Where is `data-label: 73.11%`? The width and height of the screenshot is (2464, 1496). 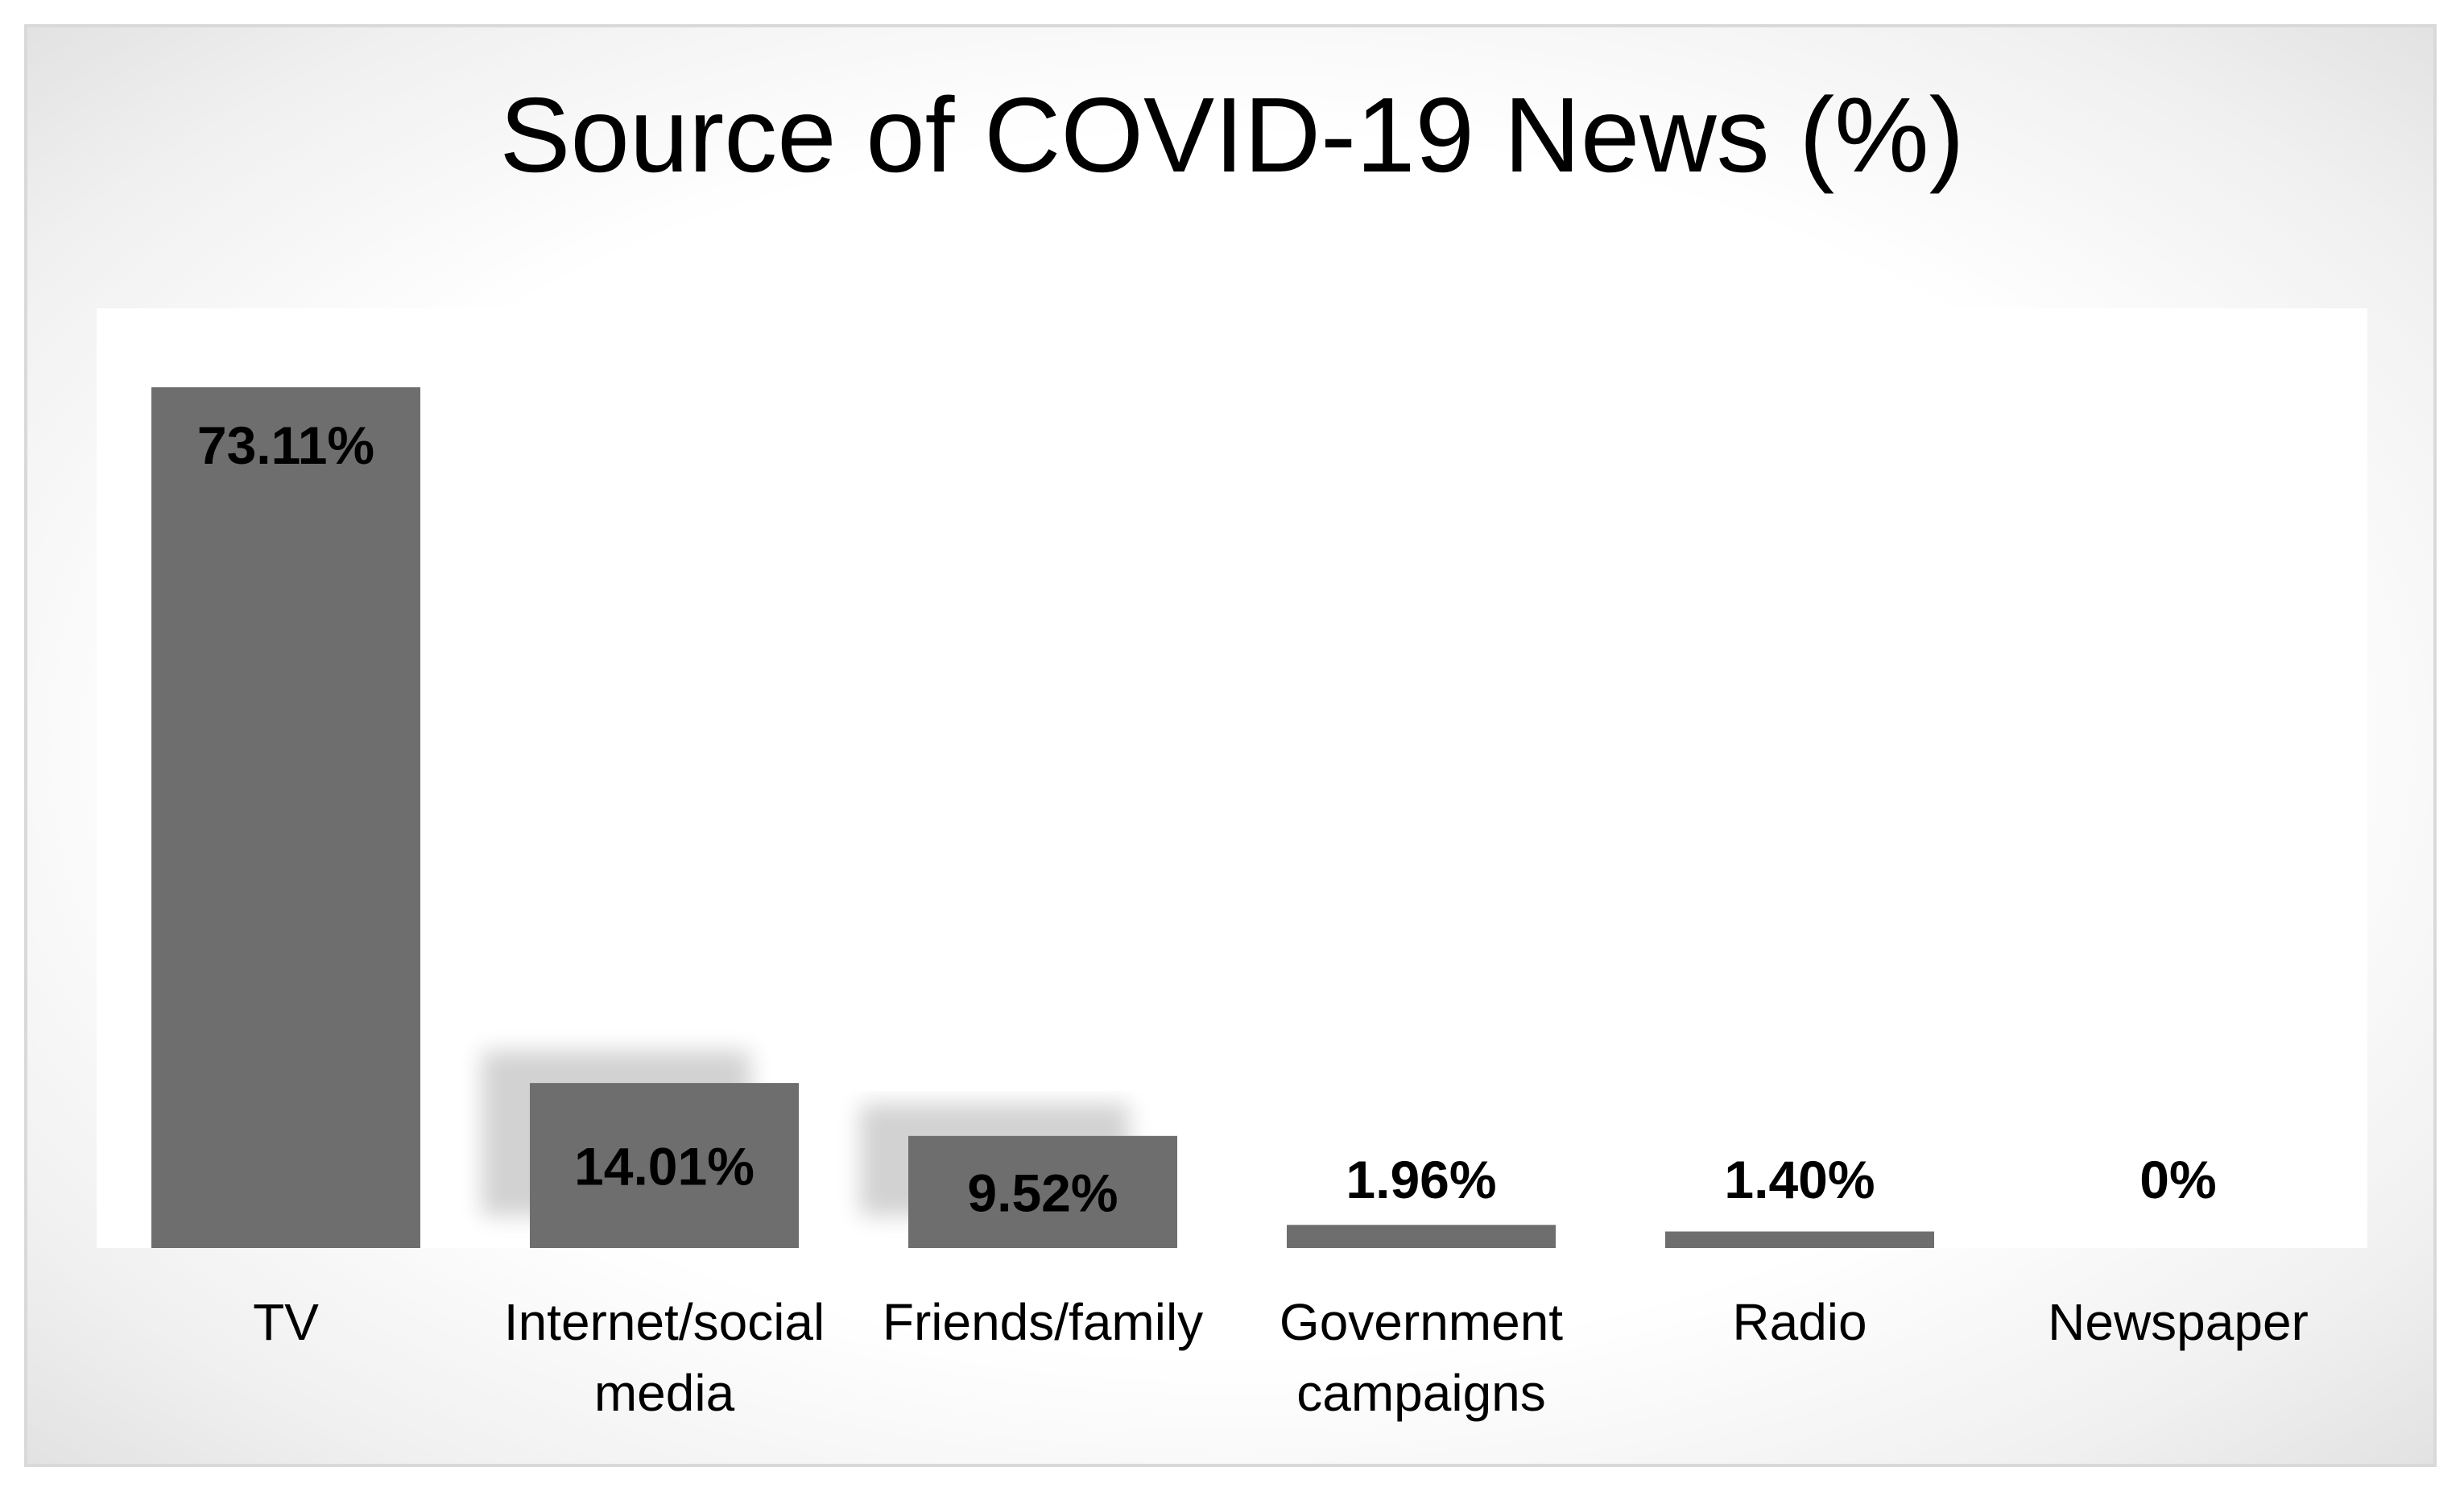
data-label: 73.11% is located at coordinates (285, 445).